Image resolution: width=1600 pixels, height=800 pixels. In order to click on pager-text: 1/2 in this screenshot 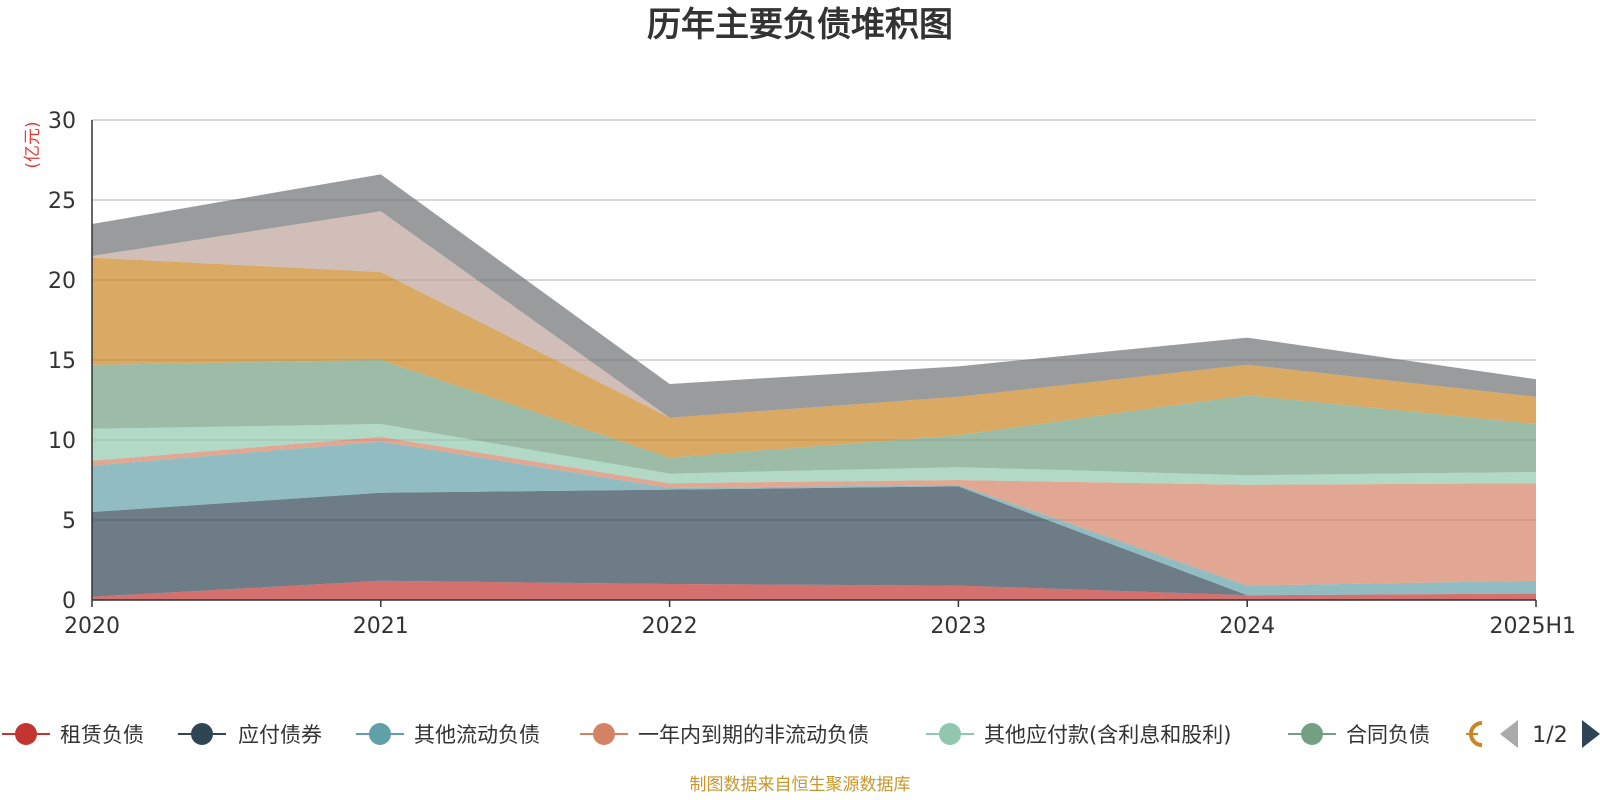, I will do `click(1549, 735)`.